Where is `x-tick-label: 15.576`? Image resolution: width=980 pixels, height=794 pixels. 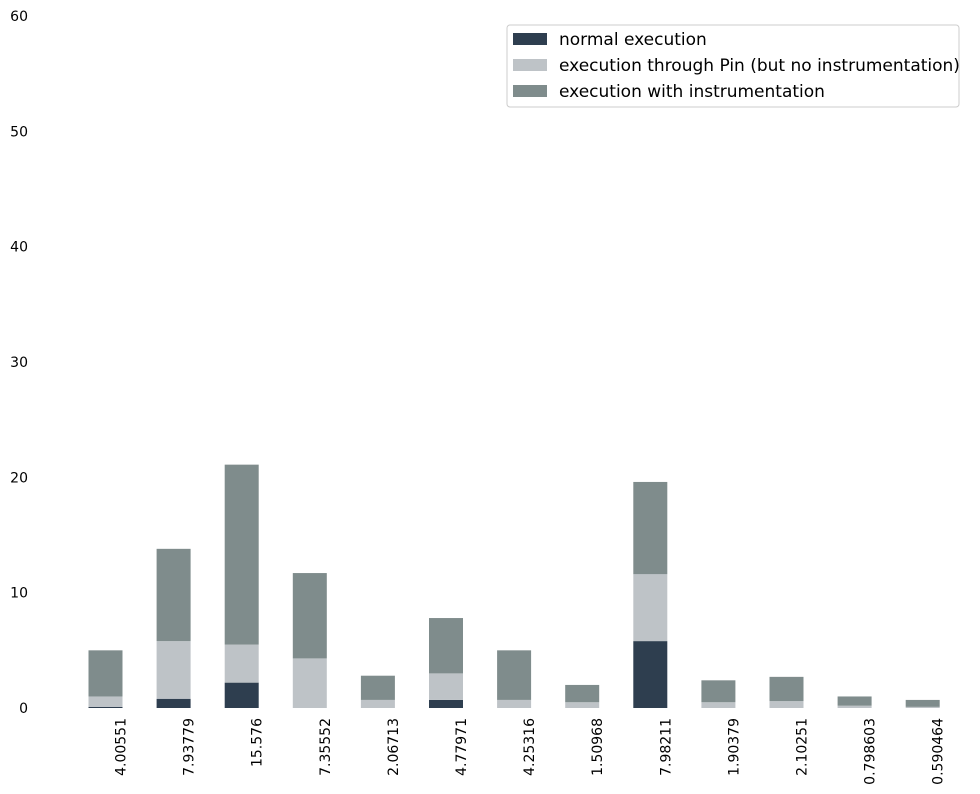
x-tick-label: 15.576 is located at coordinates (258, 742).